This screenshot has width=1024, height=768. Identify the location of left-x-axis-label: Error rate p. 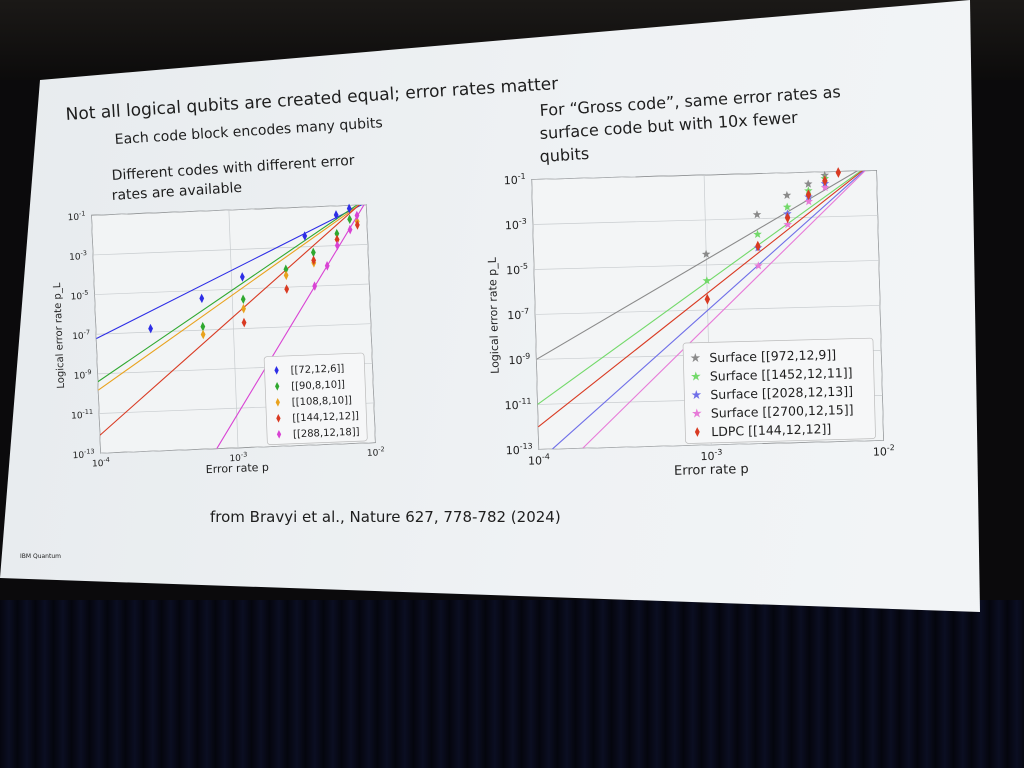
(238, 468).